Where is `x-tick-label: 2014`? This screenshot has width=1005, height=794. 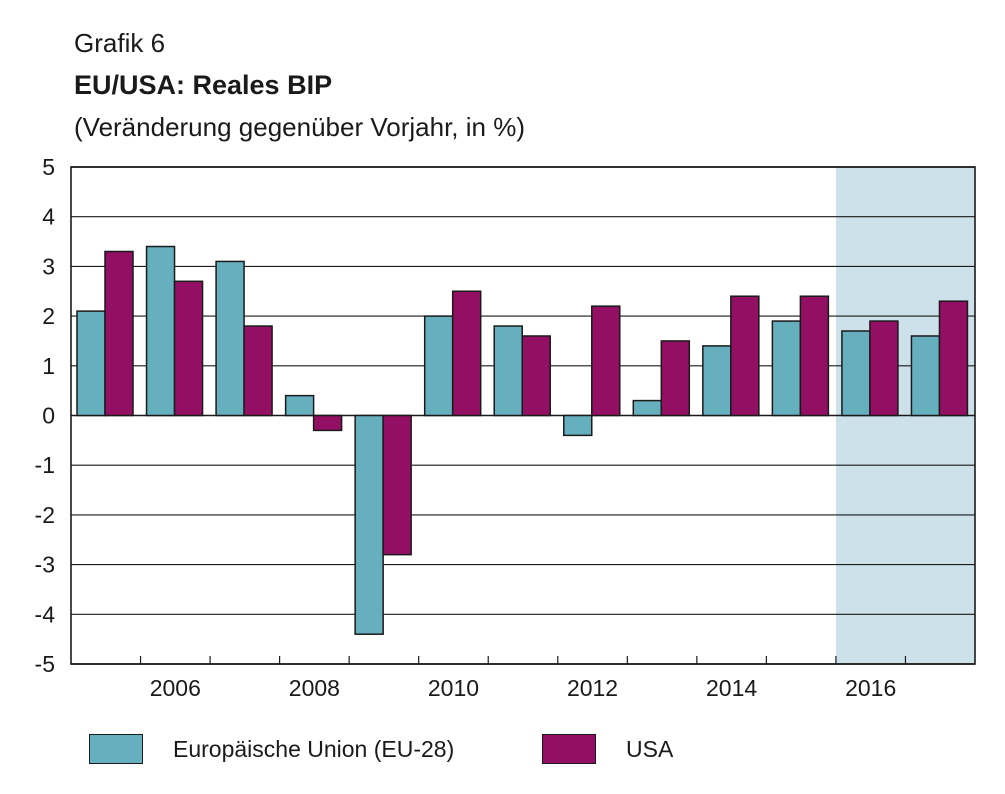 x-tick-label: 2014 is located at coordinates (731, 688).